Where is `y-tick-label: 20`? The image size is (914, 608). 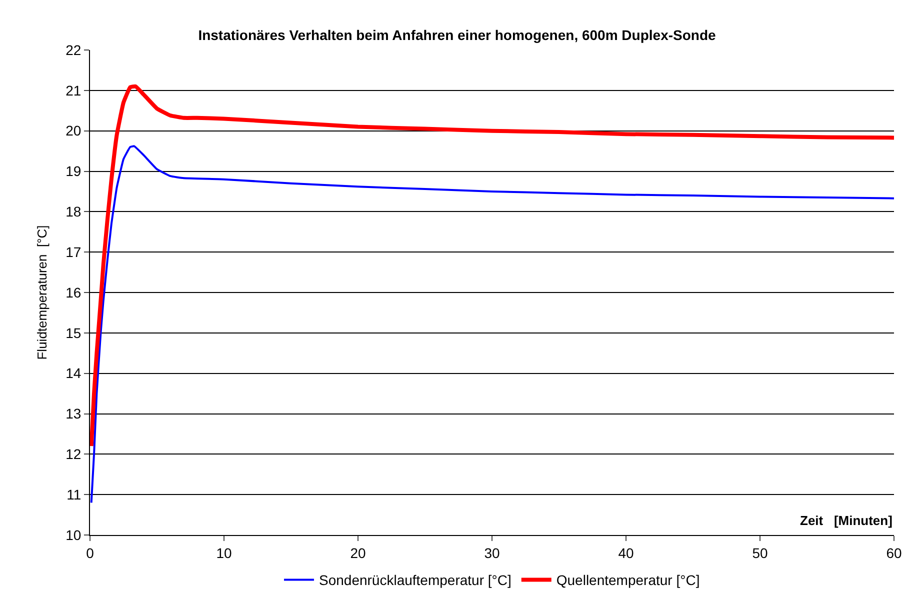 y-tick-label: 20 is located at coordinates (74, 130).